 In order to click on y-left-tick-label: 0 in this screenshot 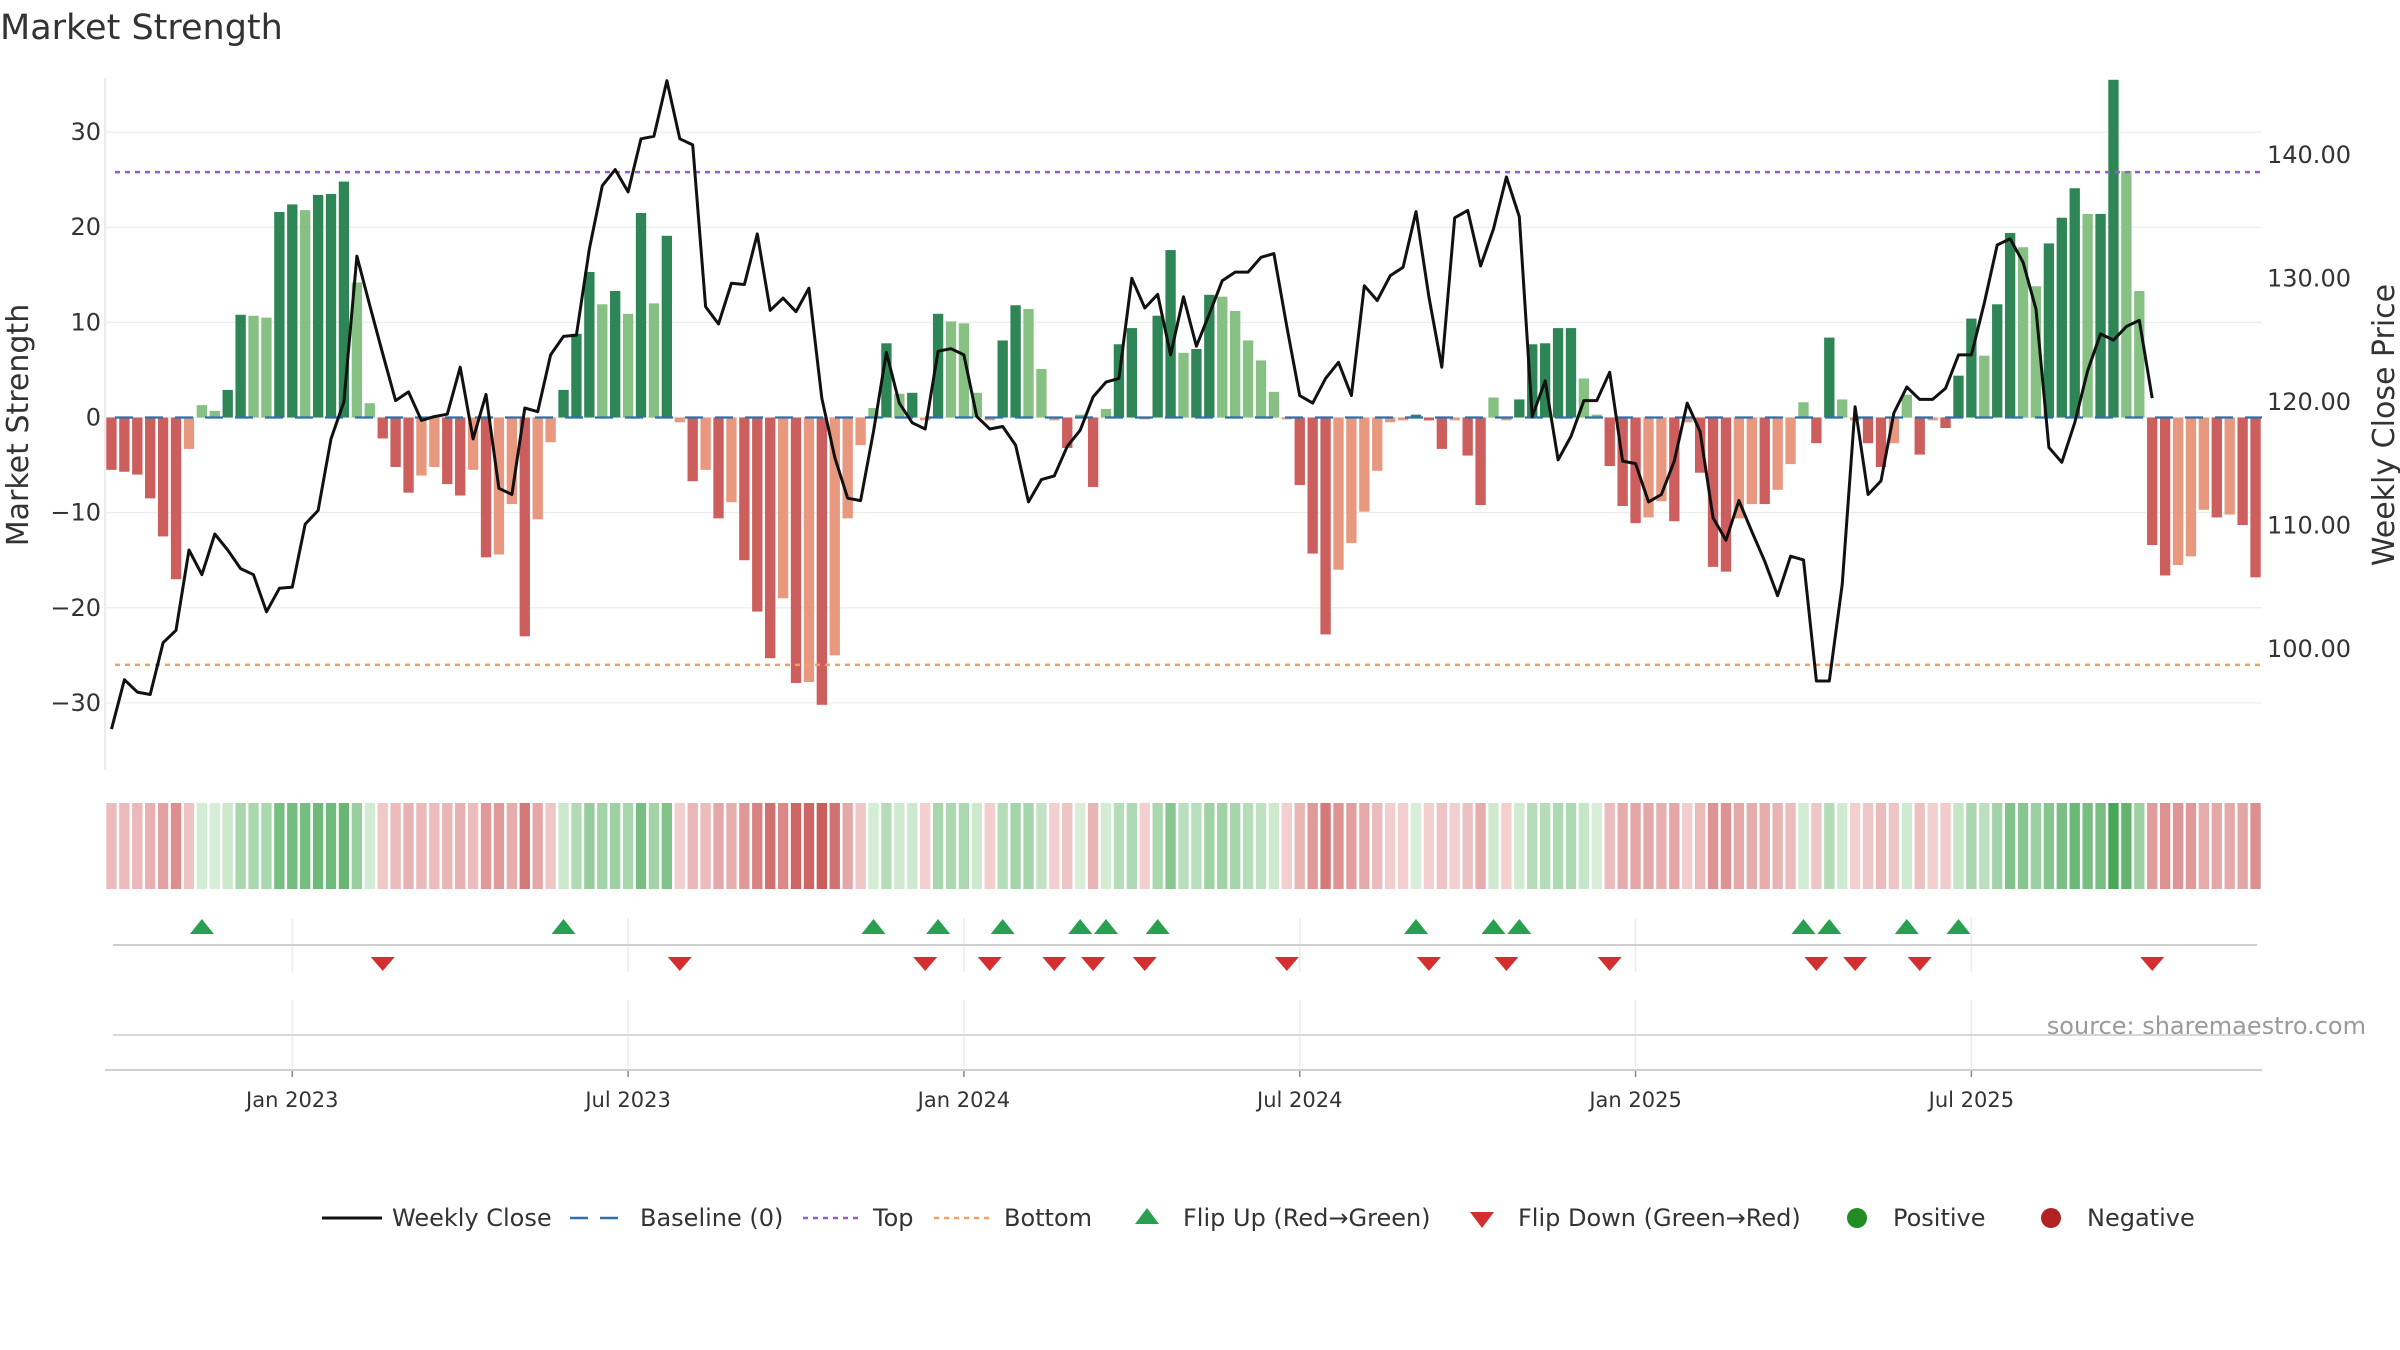, I will do `click(93, 418)`.